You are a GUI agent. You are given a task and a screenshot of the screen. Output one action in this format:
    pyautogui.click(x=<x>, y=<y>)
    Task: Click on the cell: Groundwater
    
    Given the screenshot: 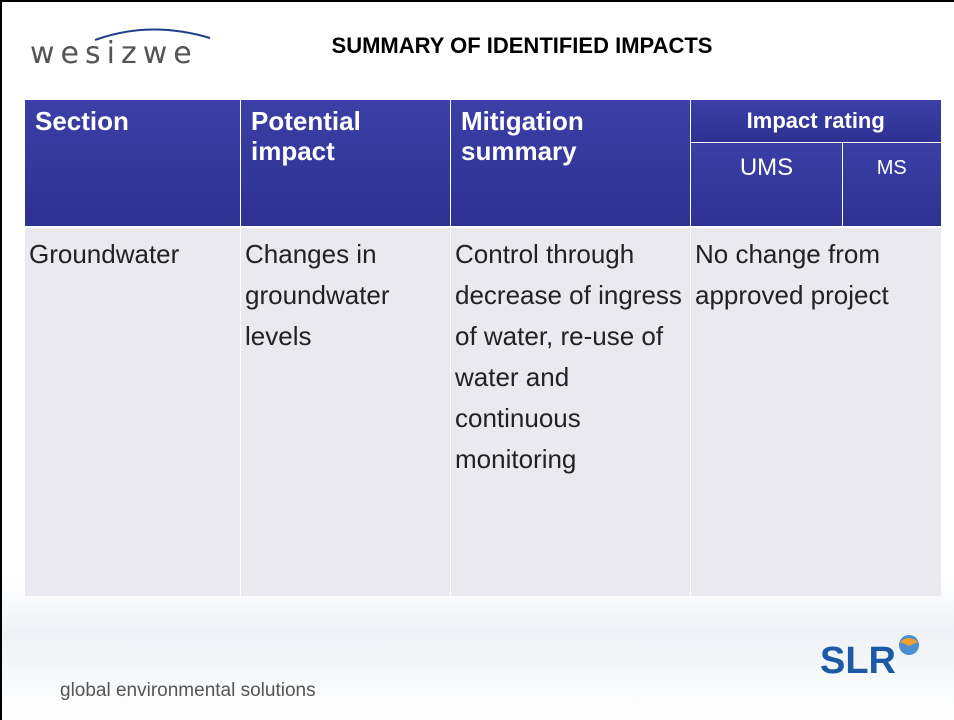 What is the action you would take?
    pyautogui.click(x=132, y=410)
    